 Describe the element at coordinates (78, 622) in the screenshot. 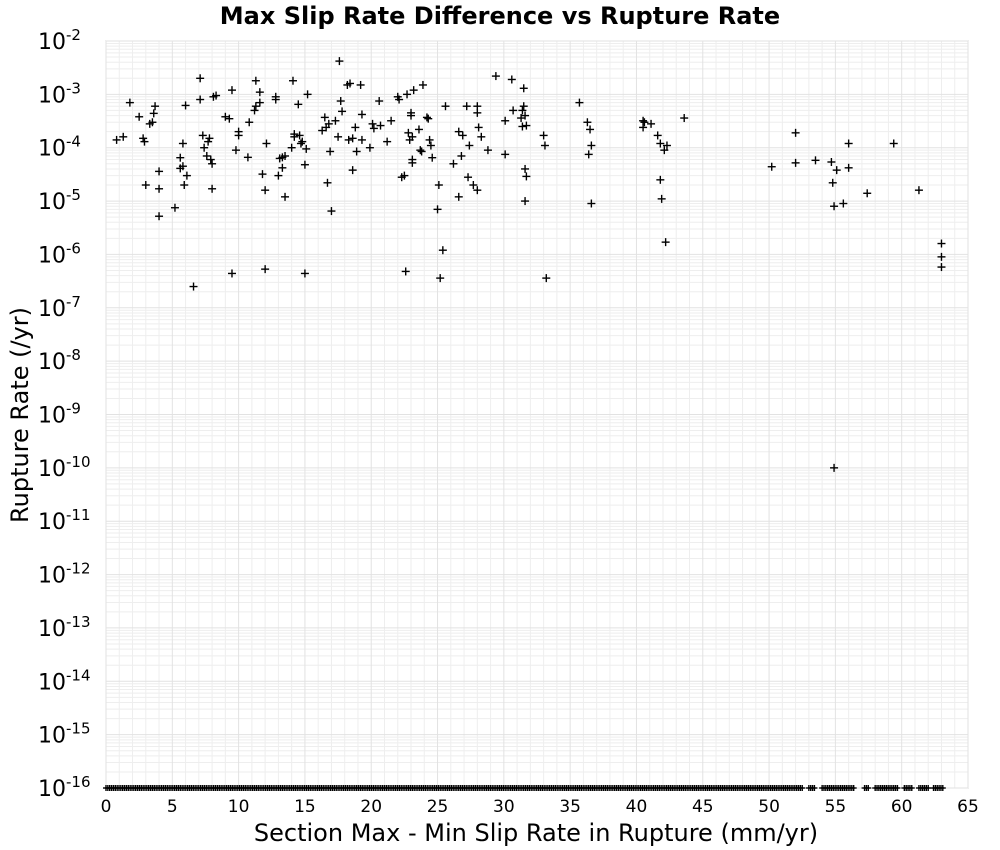

I see `y-tick-exponent: -13` at that location.